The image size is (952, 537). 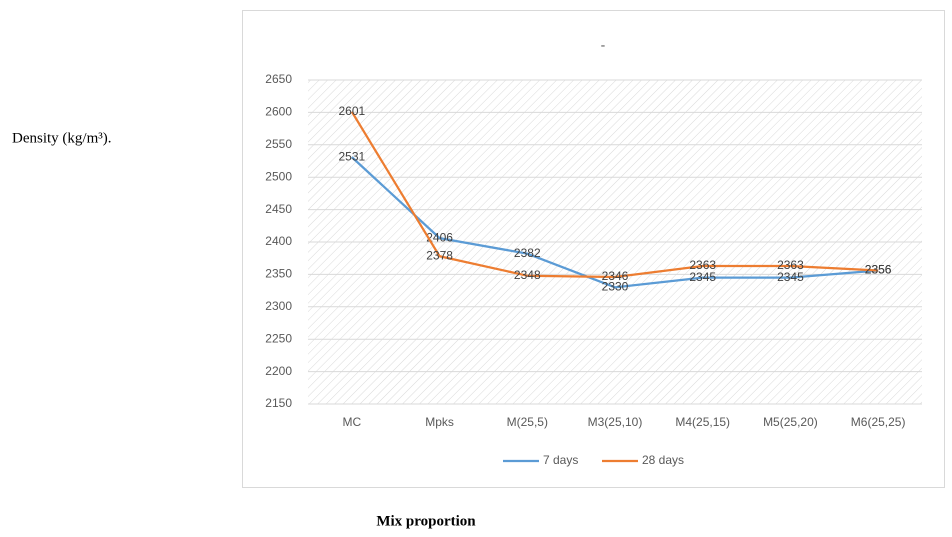 What do you see at coordinates (278, 79) in the screenshot?
I see `y-tick-label: 2650` at bounding box center [278, 79].